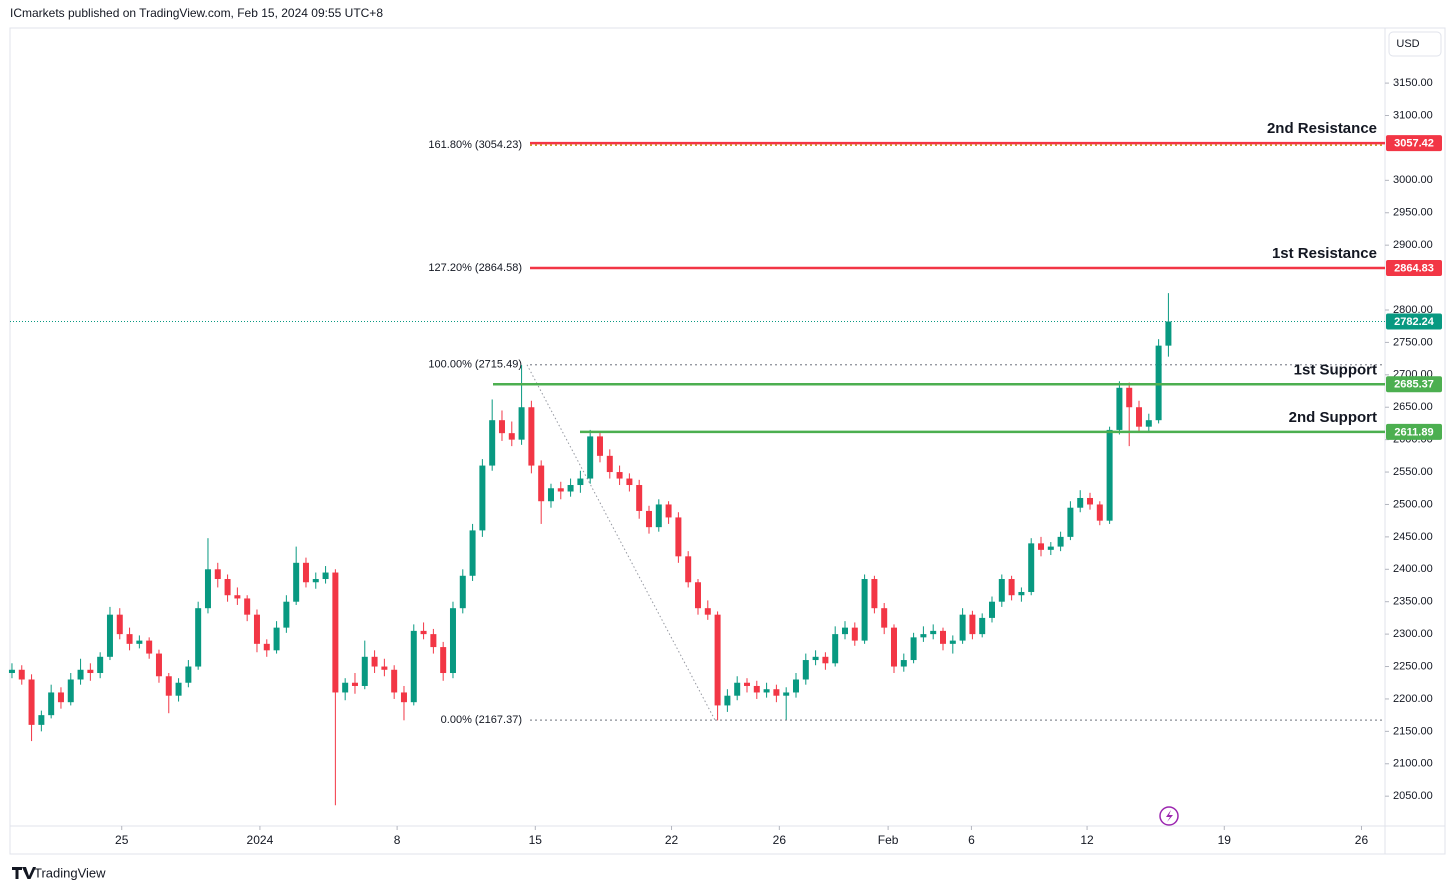 This screenshot has width=1455, height=891. What do you see at coordinates (621, 542) in the screenshot?
I see `fib-trend` at bounding box center [621, 542].